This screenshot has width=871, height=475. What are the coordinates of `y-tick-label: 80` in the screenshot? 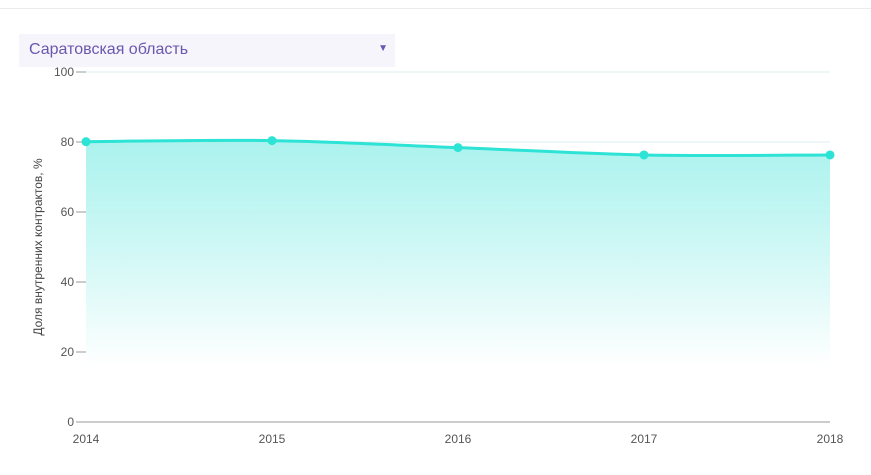 It's located at (68, 142).